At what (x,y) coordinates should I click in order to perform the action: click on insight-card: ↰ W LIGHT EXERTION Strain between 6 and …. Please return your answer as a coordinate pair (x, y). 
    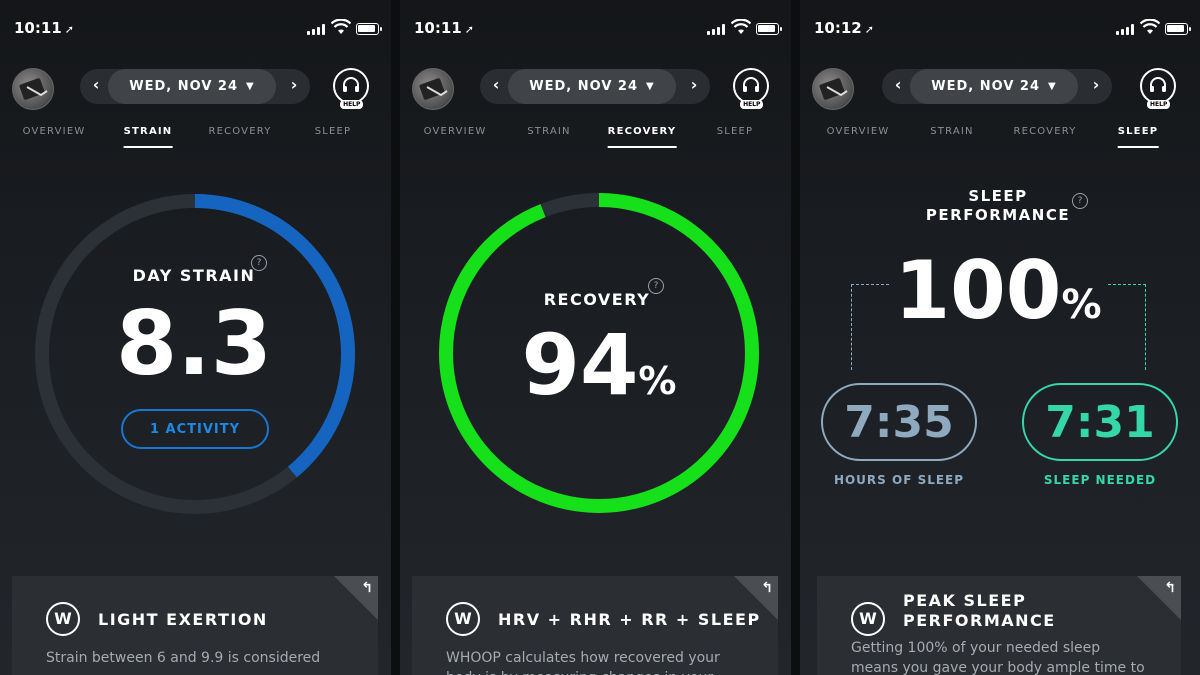
    Looking at the image, I should click on (195, 625).